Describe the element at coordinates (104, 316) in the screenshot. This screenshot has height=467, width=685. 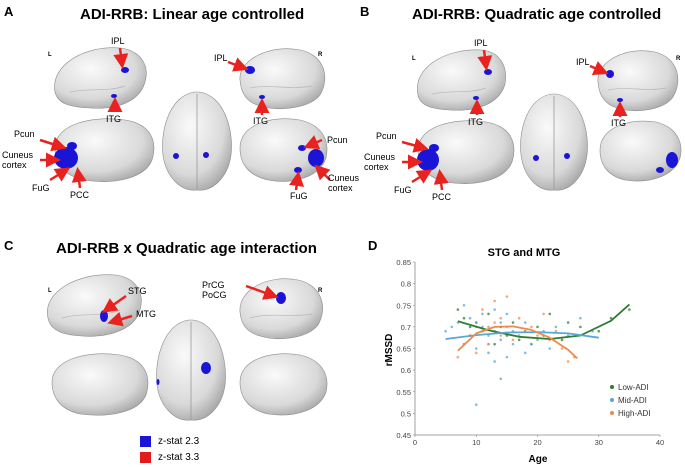
I see `panel-c-stg-mtg-activation` at that location.